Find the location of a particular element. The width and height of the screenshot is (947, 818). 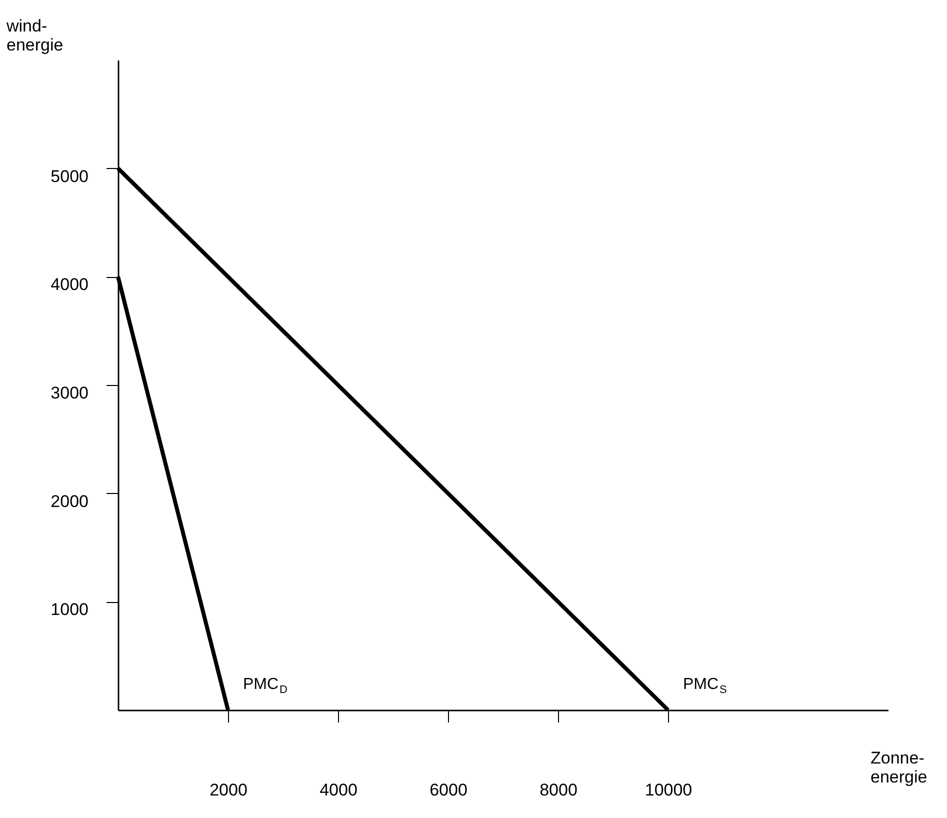

y-tick-label: 3000 is located at coordinates (69, 393).